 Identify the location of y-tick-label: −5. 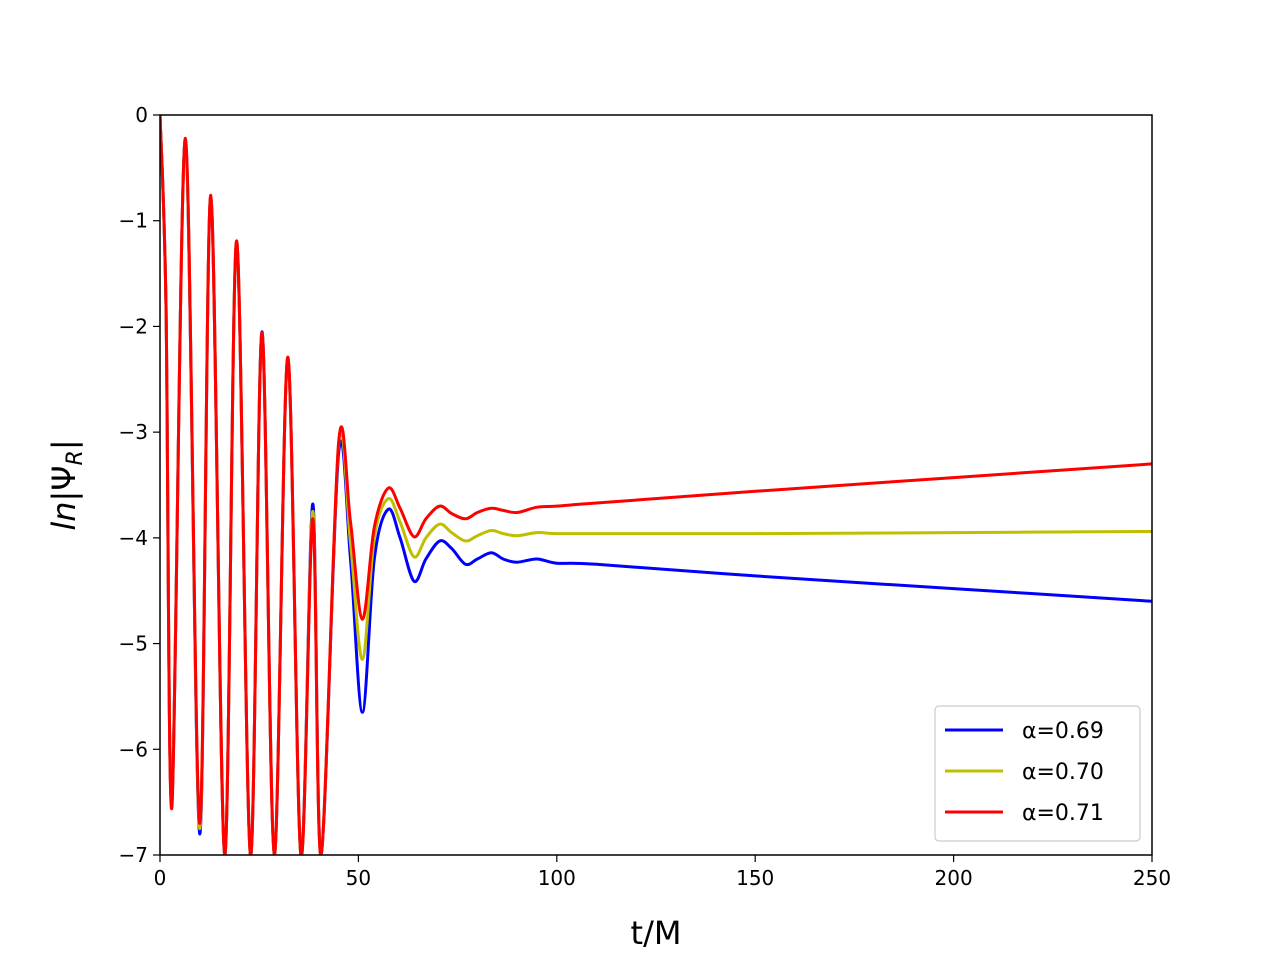
(133, 644).